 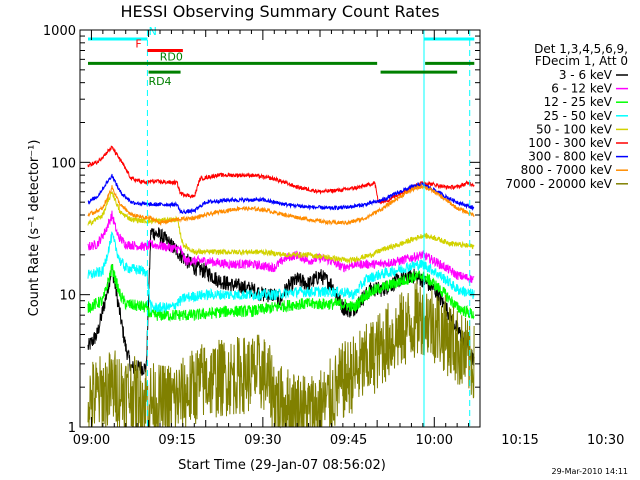 I want to click on chart-title: HESSI Observing Summary Count Rates, so click(x=279, y=11).